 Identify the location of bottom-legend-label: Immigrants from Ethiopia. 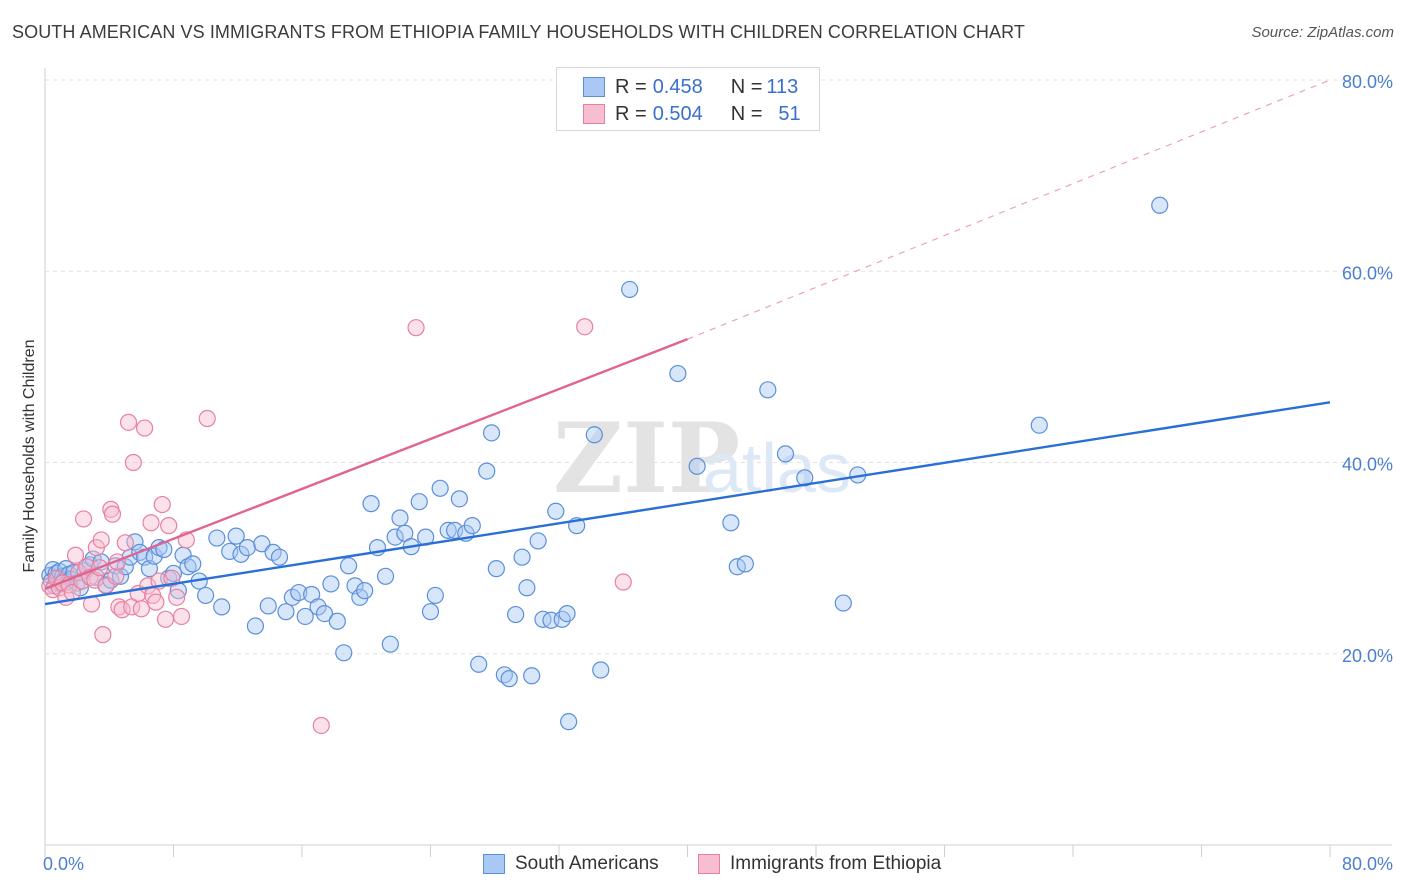
(836, 863).